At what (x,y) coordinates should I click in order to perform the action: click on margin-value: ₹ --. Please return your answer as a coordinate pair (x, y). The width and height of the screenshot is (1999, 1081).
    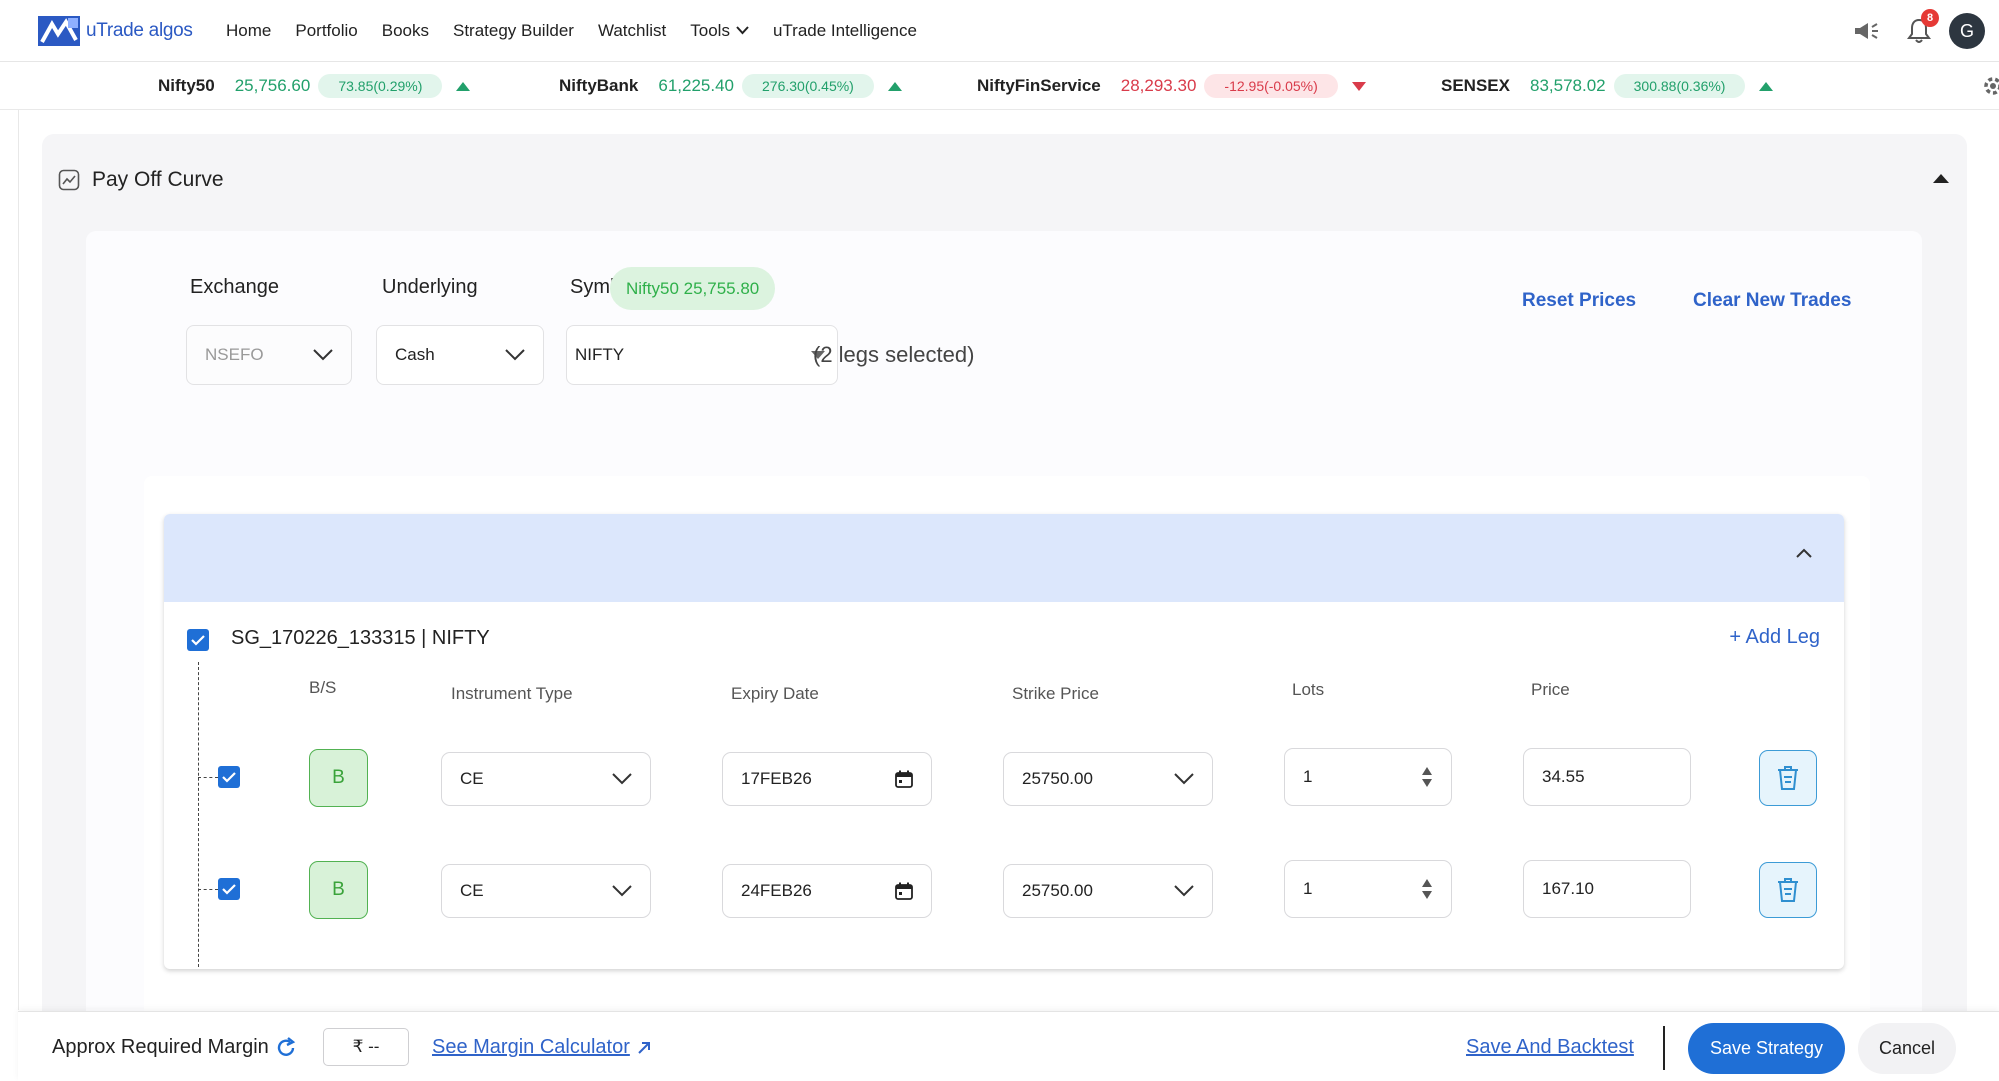
    Looking at the image, I should click on (366, 1047).